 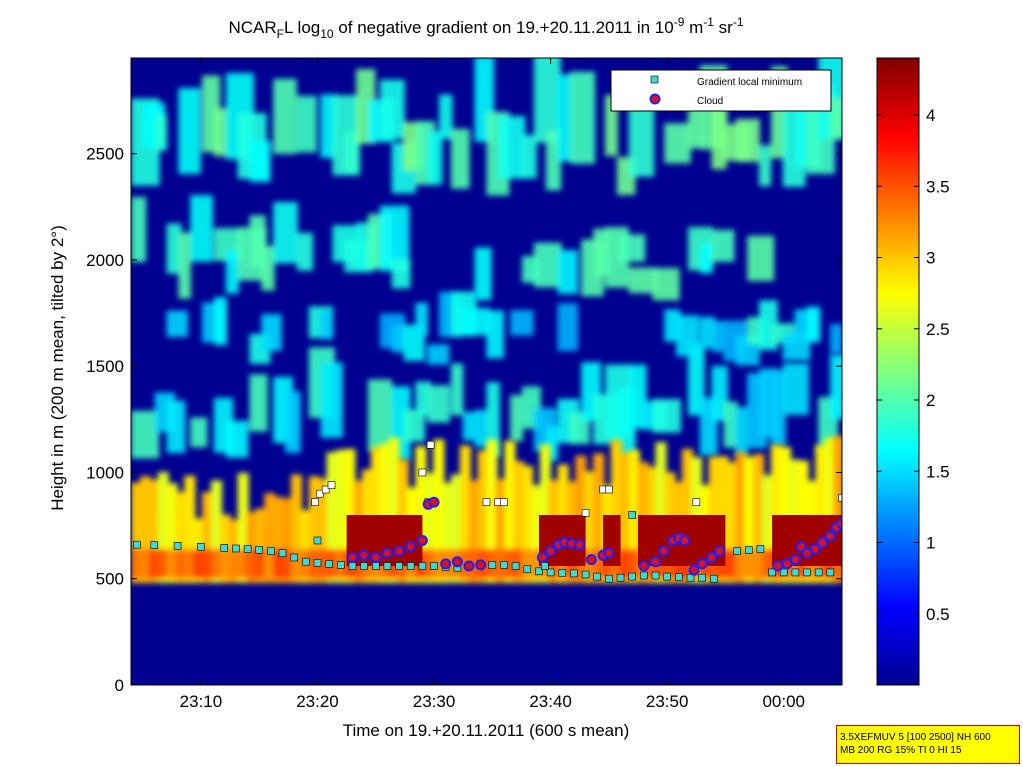 I want to click on x-tick-label: 23:10, so click(x=201, y=701).